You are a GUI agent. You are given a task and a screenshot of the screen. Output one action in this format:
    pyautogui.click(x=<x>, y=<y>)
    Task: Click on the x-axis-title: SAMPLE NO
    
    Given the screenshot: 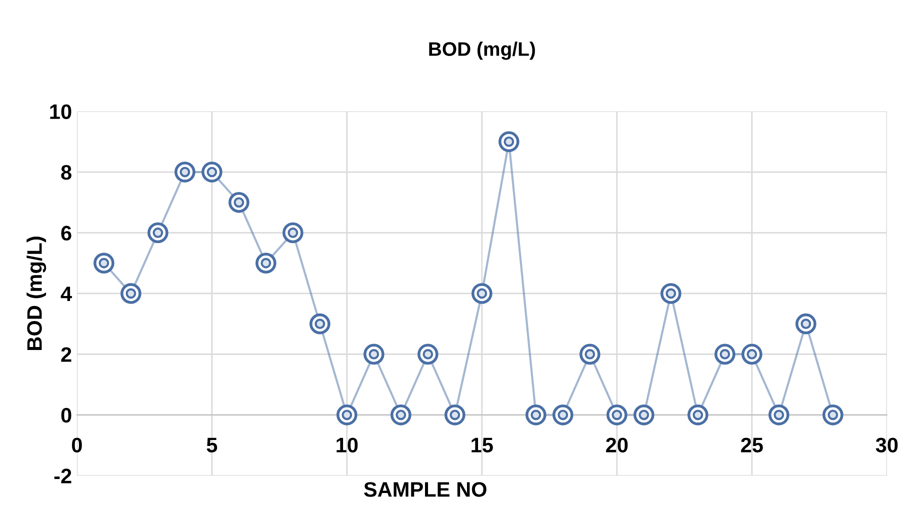 What is the action you would take?
    pyautogui.click(x=425, y=489)
    